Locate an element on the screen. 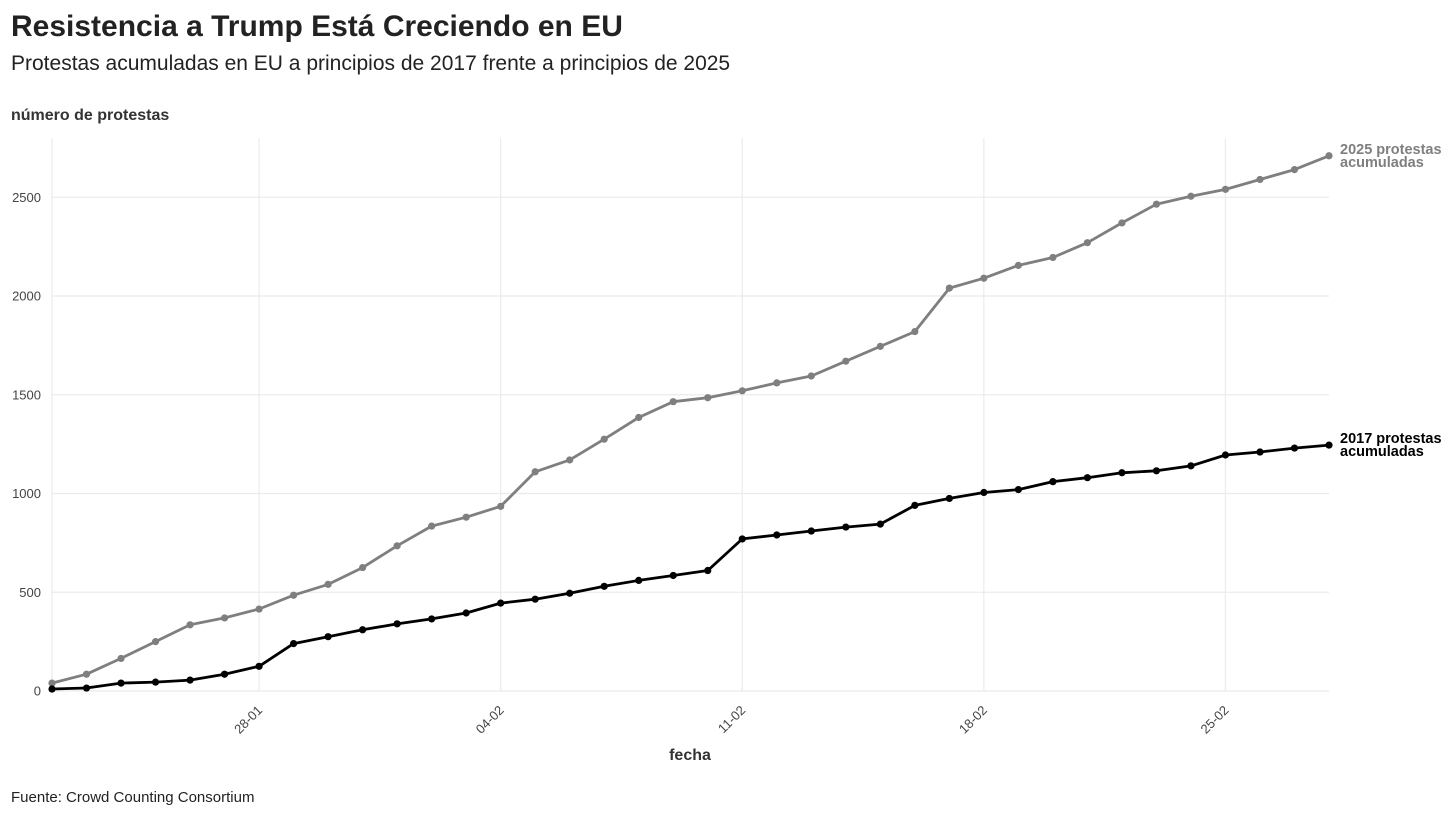 The height and width of the screenshot is (819, 1456). series-end-label: acumuladas is located at coordinates (1382, 163).